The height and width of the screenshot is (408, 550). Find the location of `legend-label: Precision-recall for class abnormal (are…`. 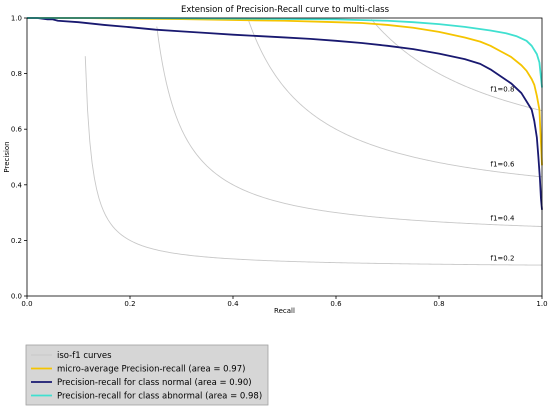

legend-label: Precision-recall for class abnormal (are… is located at coordinates (159, 397).